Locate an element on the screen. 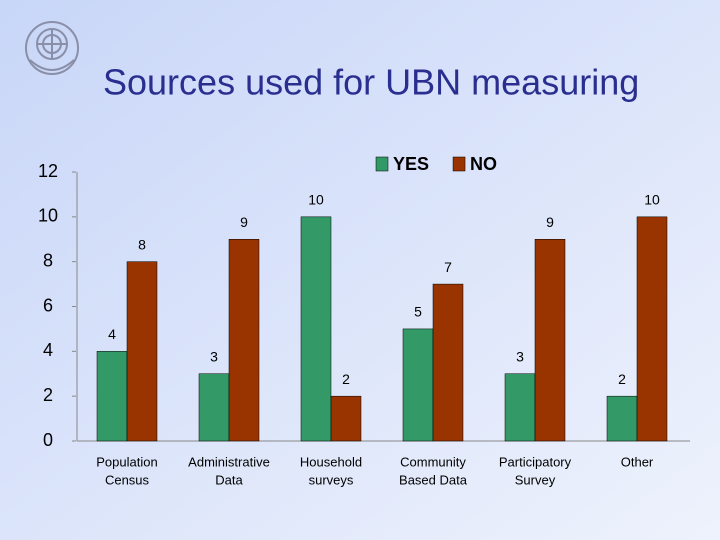 The width and height of the screenshot is (720, 540). x-tick-label: Population is located at coordinates (126, 461).